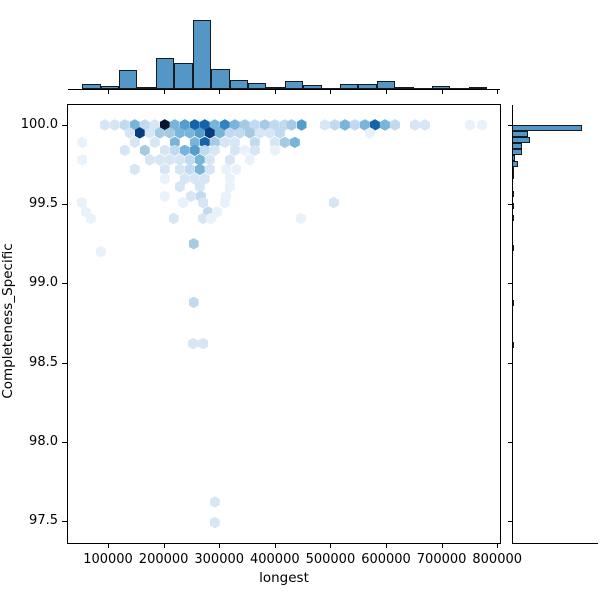 The width and height of the screenshot is (600, 600). Describe the element at coordinates (330, 559) in the screenshot. I see `x-tick-label: 500000` at that location.